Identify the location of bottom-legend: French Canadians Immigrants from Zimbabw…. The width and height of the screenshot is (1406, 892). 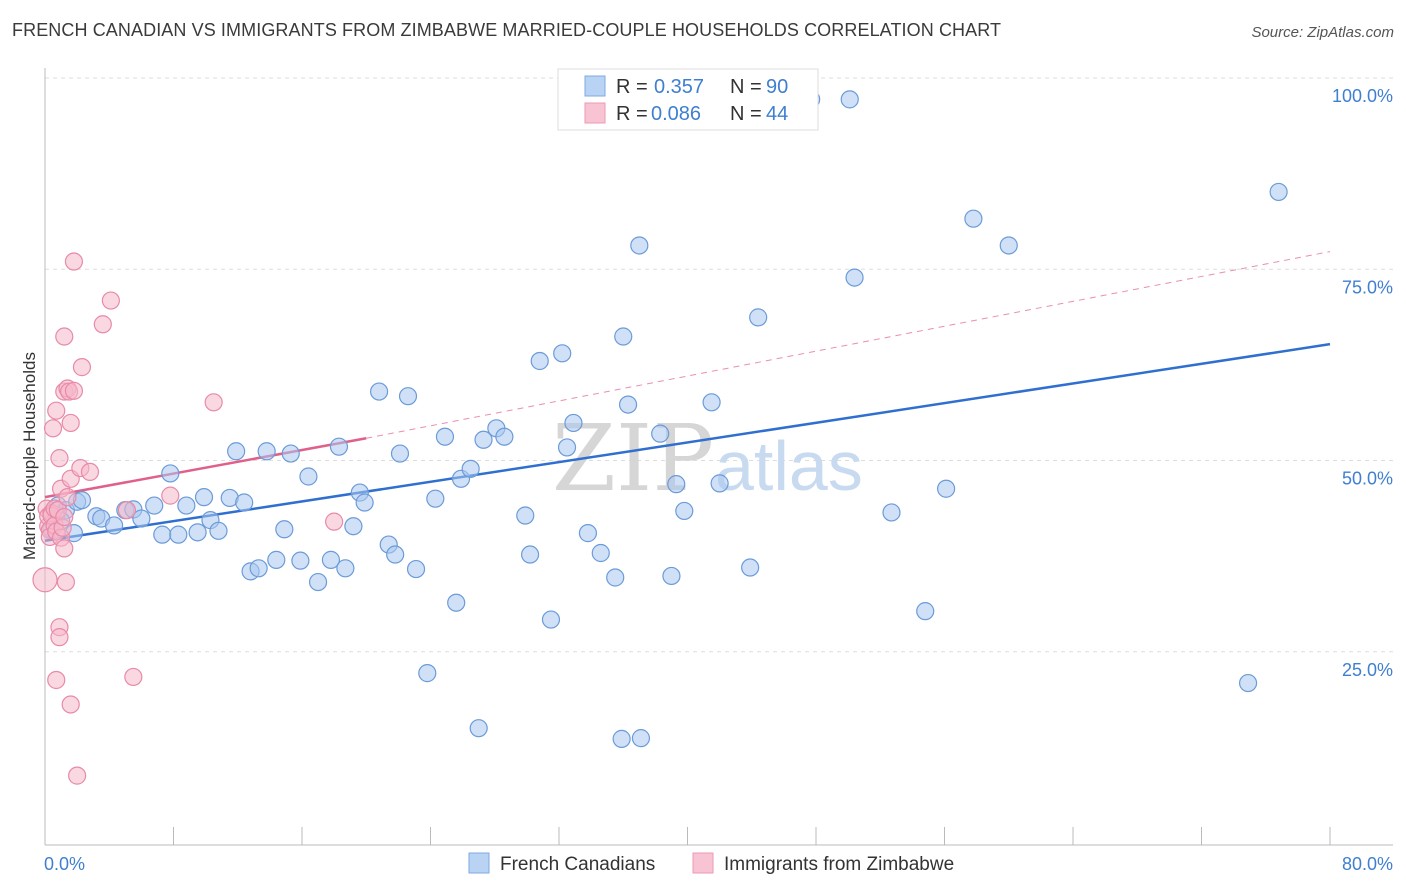
(711, 863).